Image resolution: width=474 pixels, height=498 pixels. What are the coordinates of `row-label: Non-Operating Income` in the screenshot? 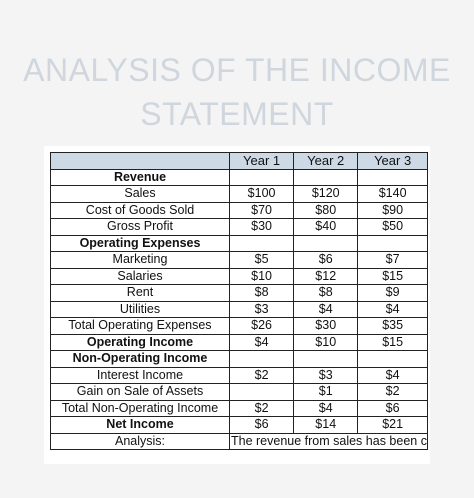 It's located at (140, 359).